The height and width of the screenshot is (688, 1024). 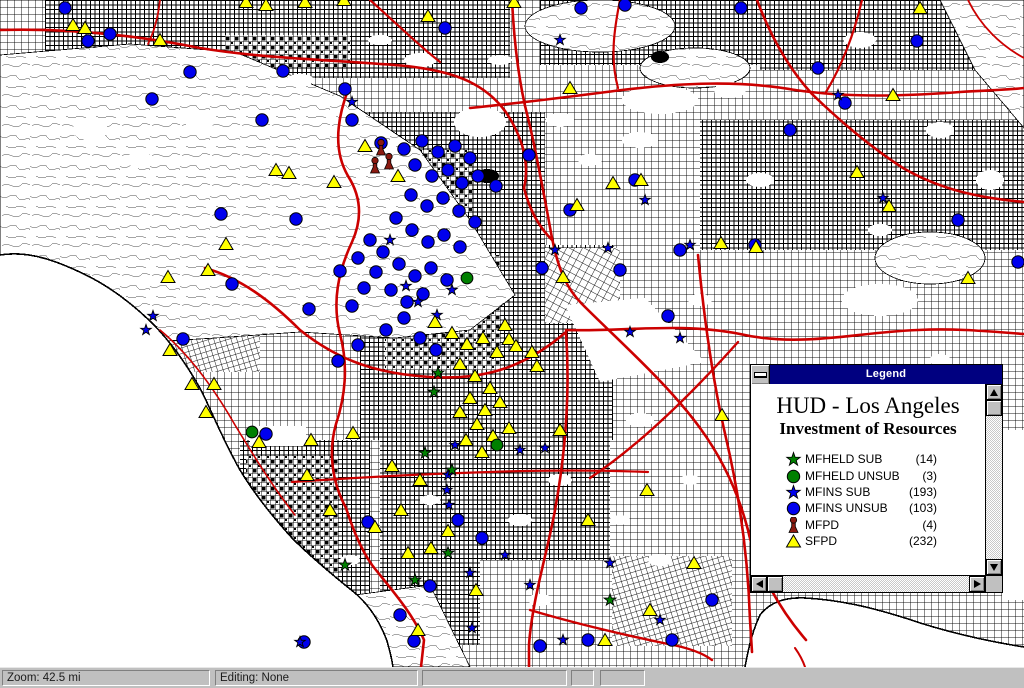 What do you see at coordinates (861, 524) in the screenshot?
I see `legend-item: MFPD (4)` at bounding box center [861, 524].